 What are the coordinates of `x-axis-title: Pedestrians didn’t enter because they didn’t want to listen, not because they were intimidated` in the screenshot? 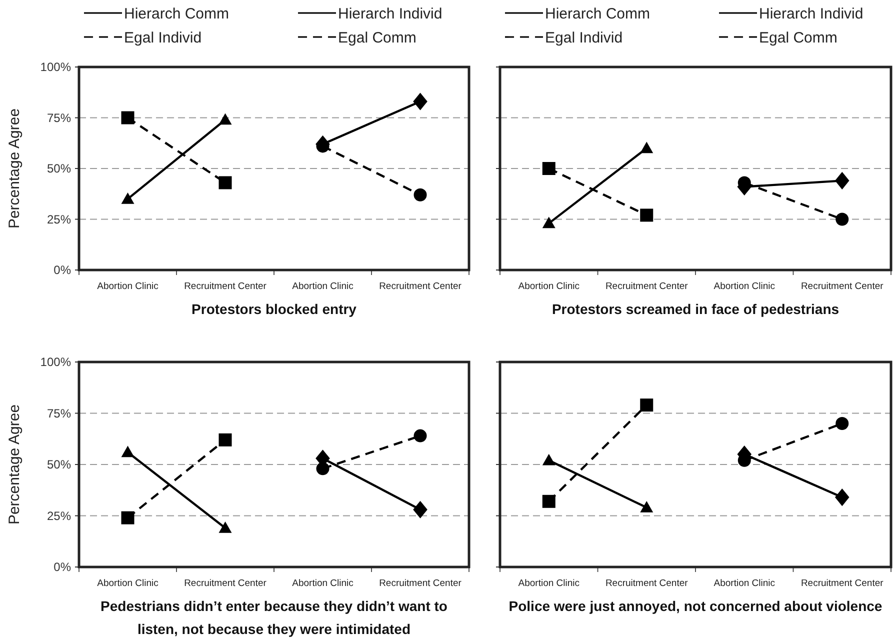 It's located at (274, 617).